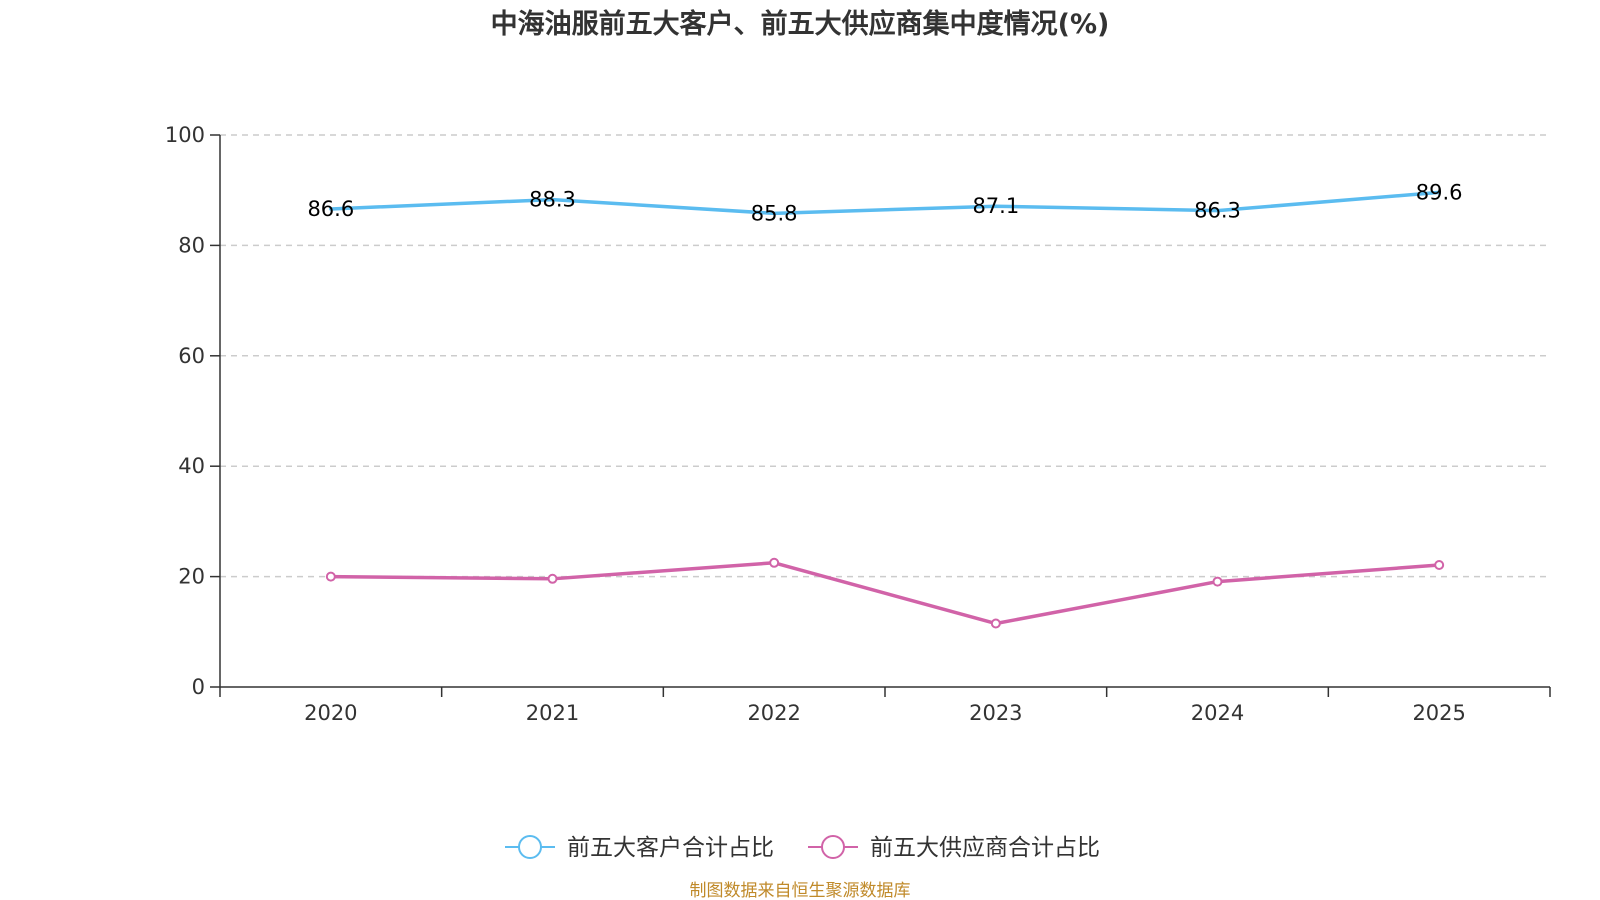 Image resolution: width=1600 pixels, height=900 pixels. I want to click on y-tick-label: 20, so click(191, 577).